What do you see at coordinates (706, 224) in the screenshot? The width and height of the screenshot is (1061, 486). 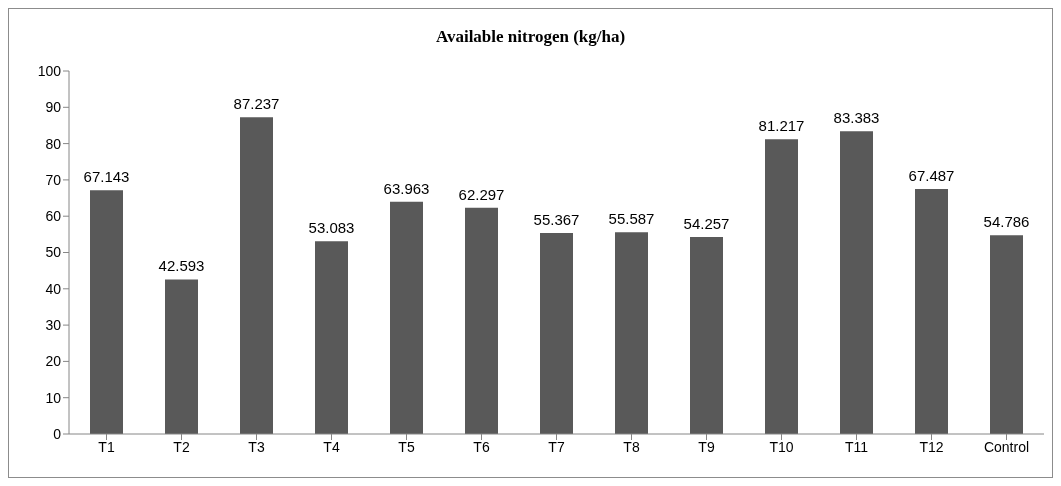 I see `data-label: 54.257` at bounding box center [706, 224].